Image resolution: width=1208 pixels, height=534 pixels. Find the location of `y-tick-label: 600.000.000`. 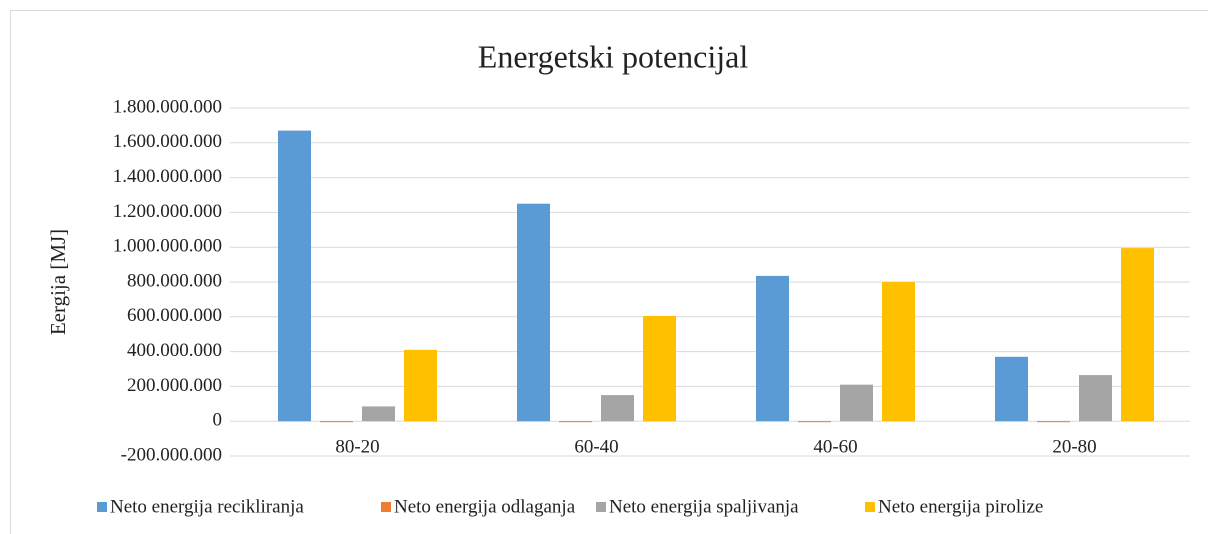

y-tick-label: 600.000.000 is located at coordinates (174, 315).